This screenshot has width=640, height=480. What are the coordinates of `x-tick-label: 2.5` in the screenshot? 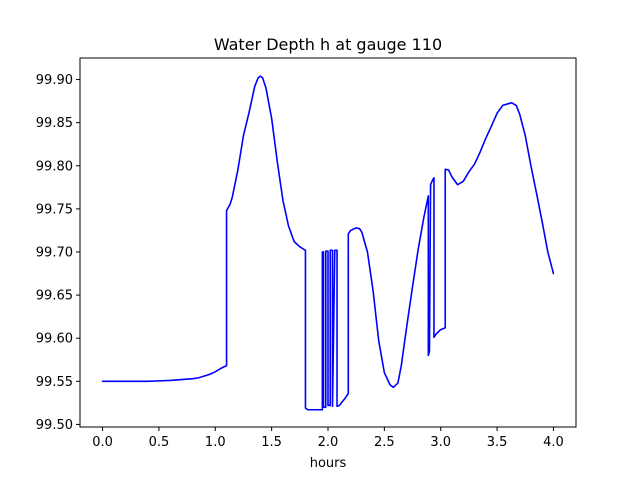 It's located at (384, 442).